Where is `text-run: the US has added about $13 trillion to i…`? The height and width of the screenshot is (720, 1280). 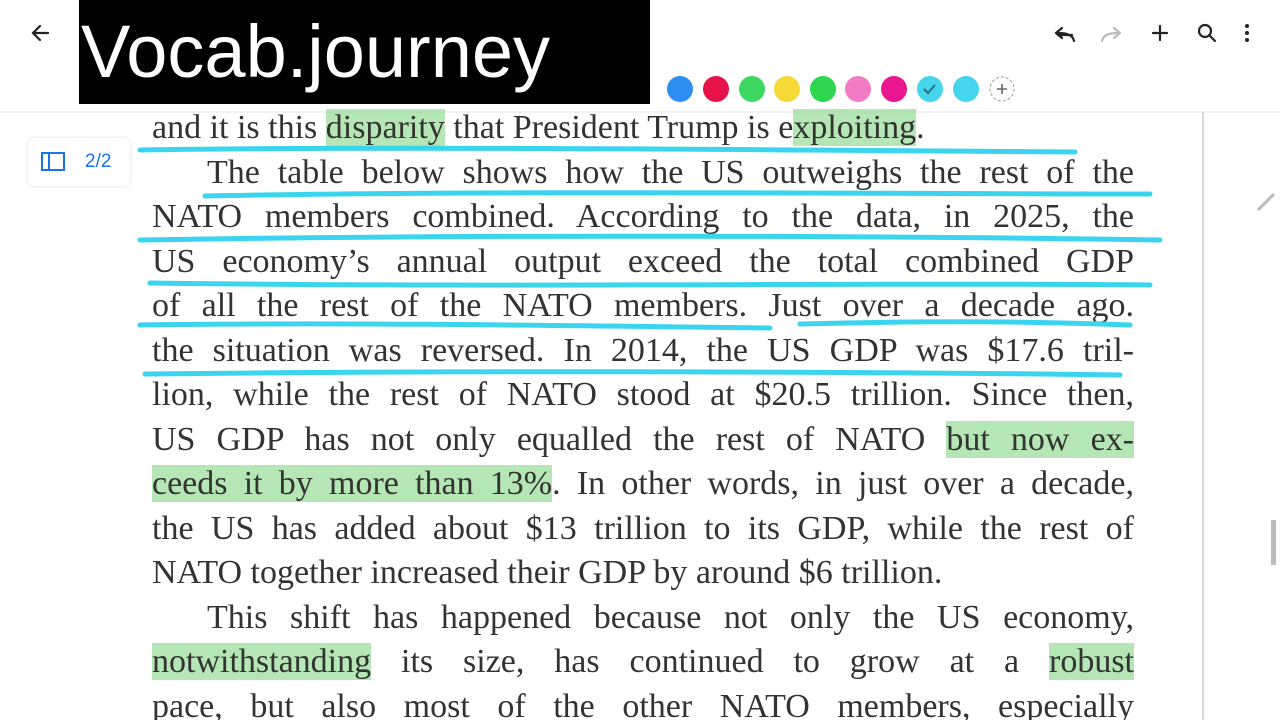
text-run: the US has added about $13 trillion to i… is located at coordinates (643, 528).